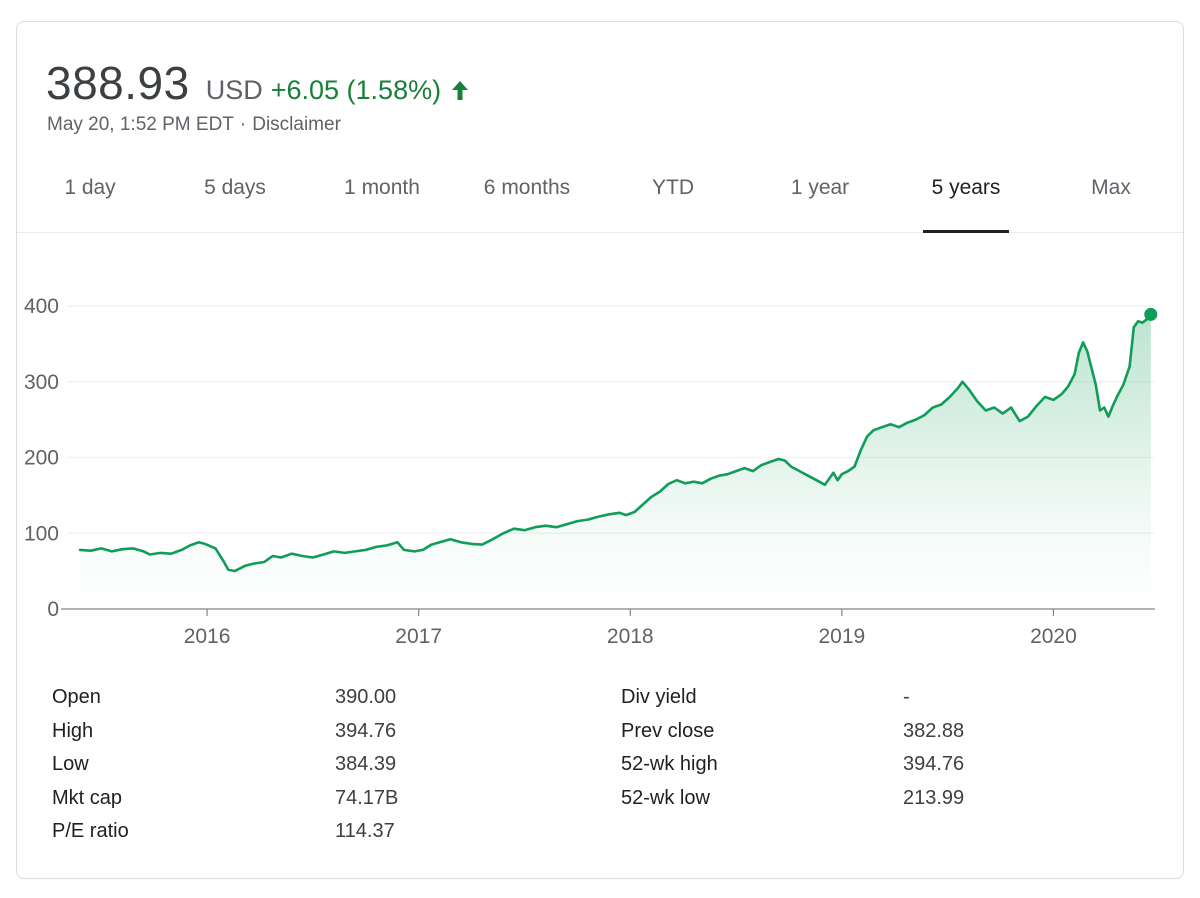  What do you see at coordinates (53, 609) in the screenshot?
I see `y-tick-label: 0` at bounding box center [53, 609].